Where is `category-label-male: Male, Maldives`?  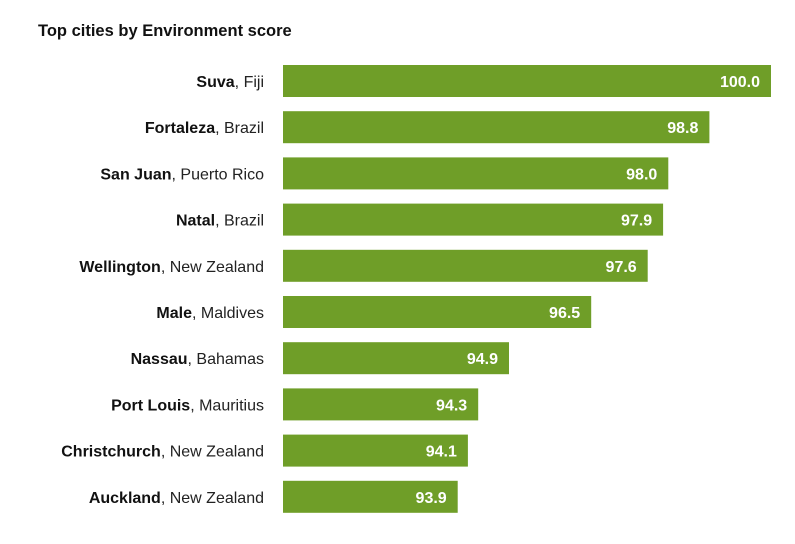 category-label-male: Male, Maldives is located at coordinates (210, 313).